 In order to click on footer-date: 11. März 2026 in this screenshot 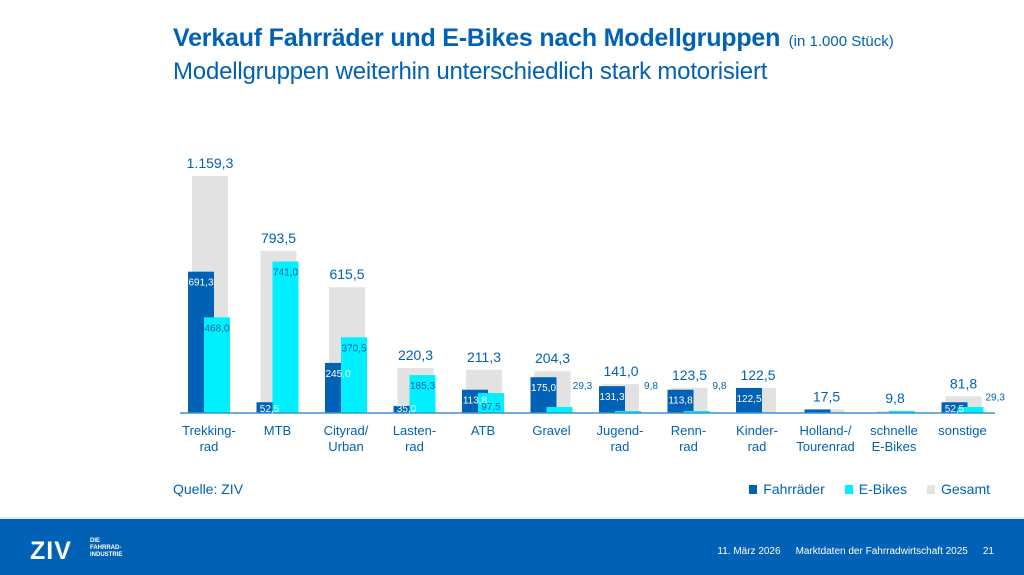, I will do `click(749, 551)`.